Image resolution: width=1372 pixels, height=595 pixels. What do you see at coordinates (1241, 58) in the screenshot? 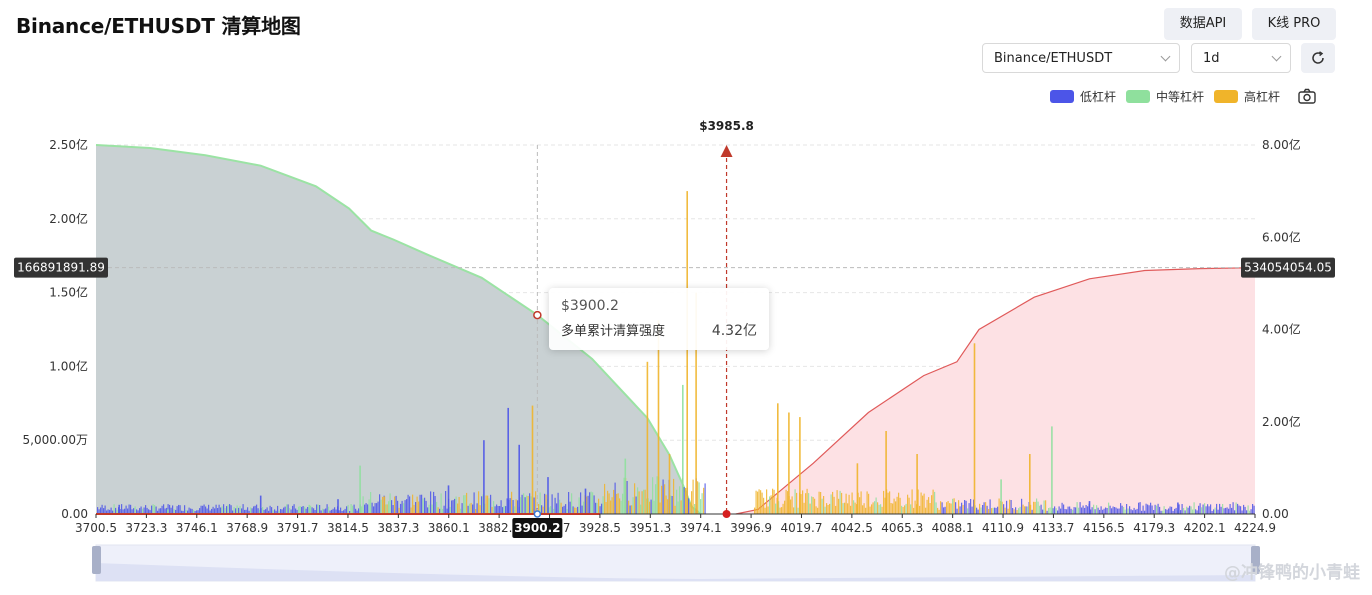
I see `timeframe-select: 1d` at bounding box center [1241, 58].